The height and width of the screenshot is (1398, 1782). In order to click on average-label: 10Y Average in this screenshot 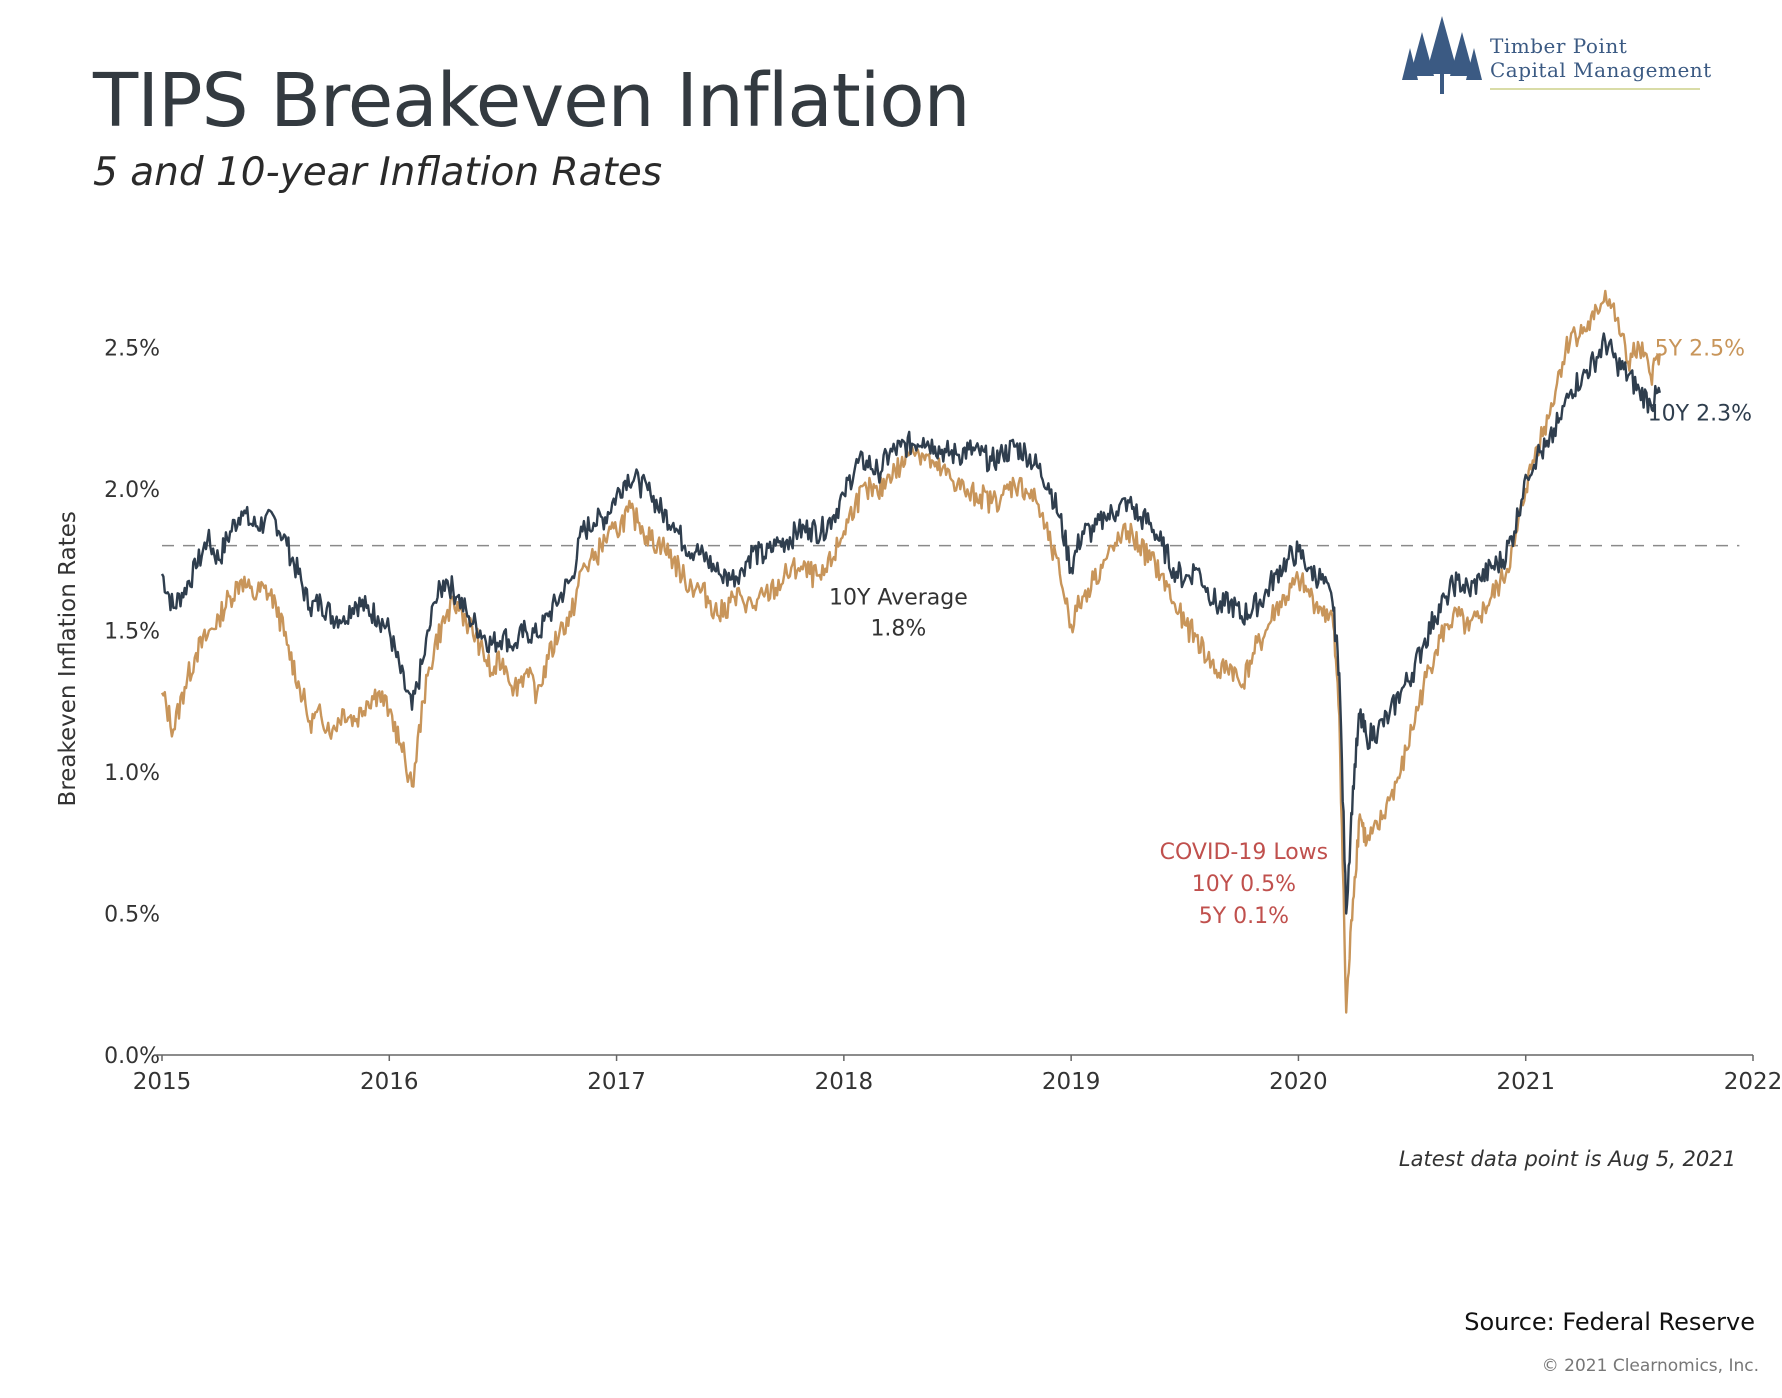, I will do `click(898, 598)`.